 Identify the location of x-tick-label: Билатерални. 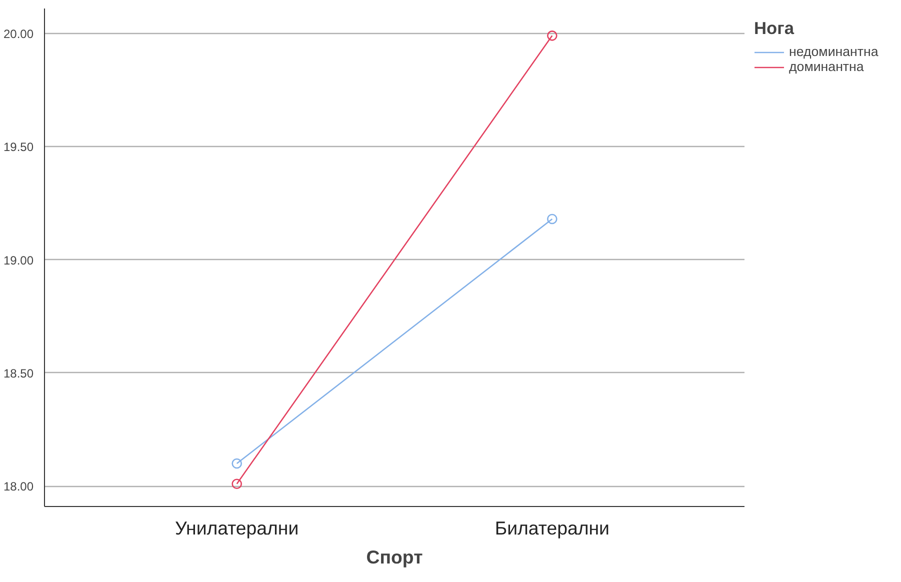
(552, 528).